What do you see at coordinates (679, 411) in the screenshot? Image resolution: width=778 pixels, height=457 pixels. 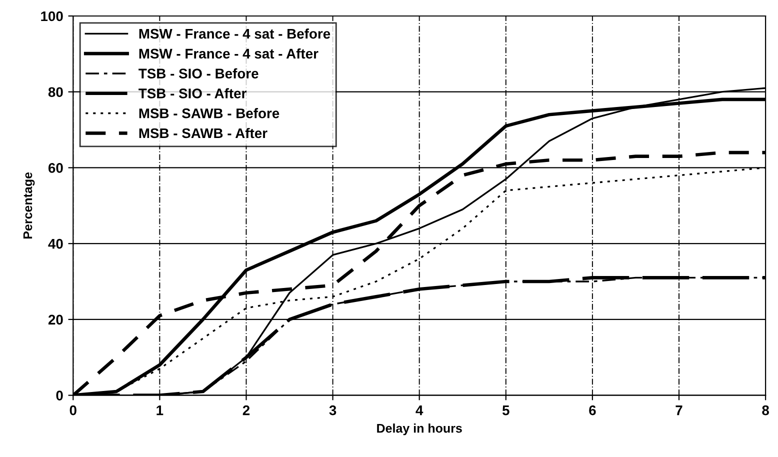 I see `x-tick-label: 7` at bounding box center [679, 411].